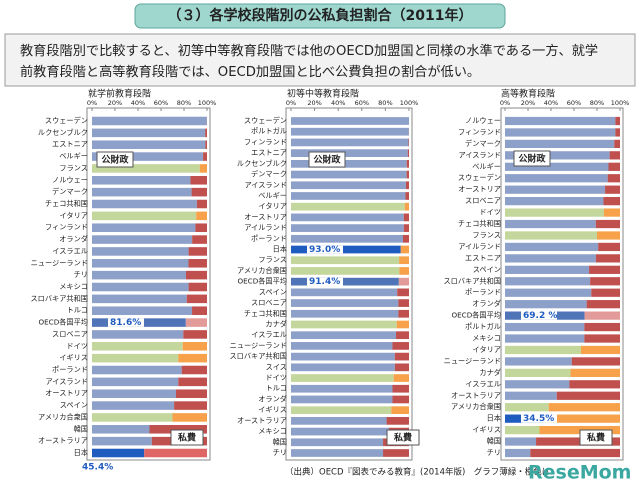 The width and height of the screenshot is (640, 487). I want to click on summary-line: 前教育段階と高等教育段階では、OECD加盟国と比べ公費負担の割合が低い。, so click(250, 71).